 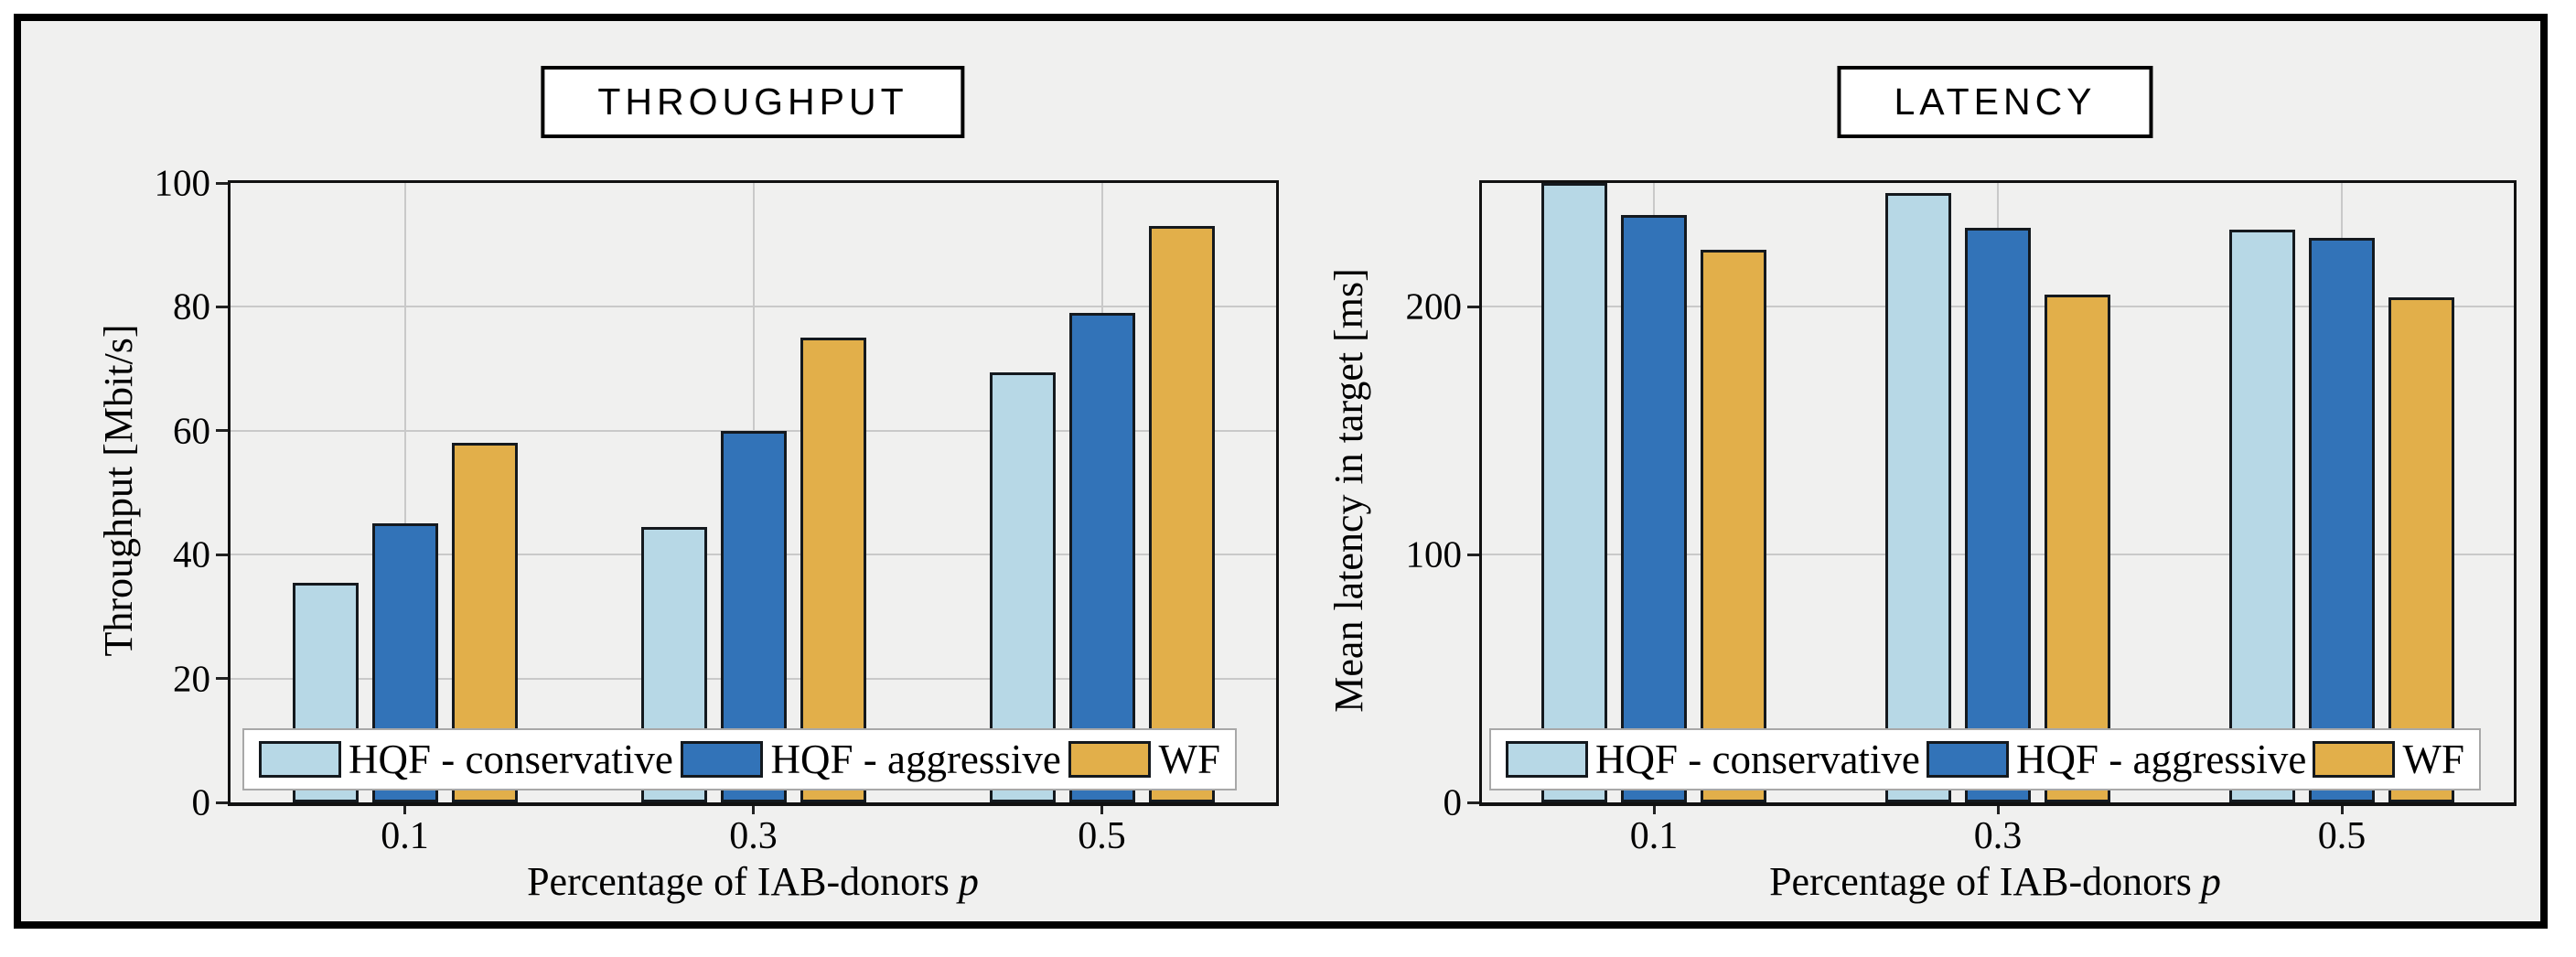 What do you see at coordinates (2354, 759) in the screenshot?
I see `latency-legend-swatch-wf` at bounding box center [2354, 759].